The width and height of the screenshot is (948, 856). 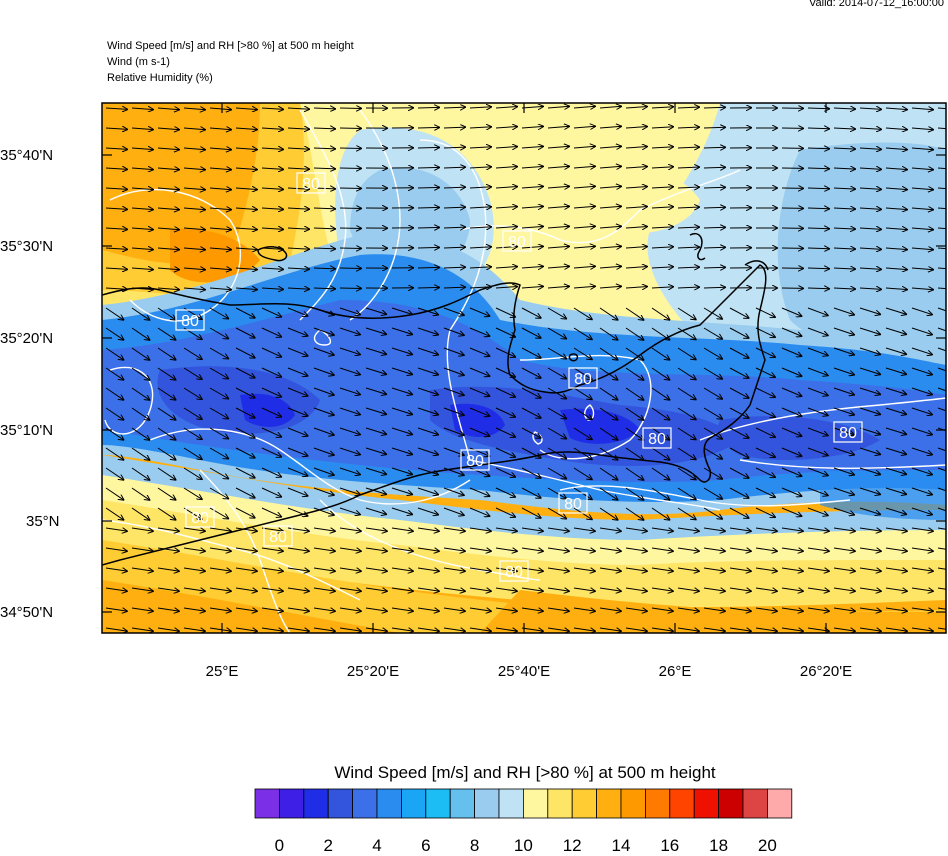 I want to click on colorbar-tick-label: 20, so click(x=767, y=846).